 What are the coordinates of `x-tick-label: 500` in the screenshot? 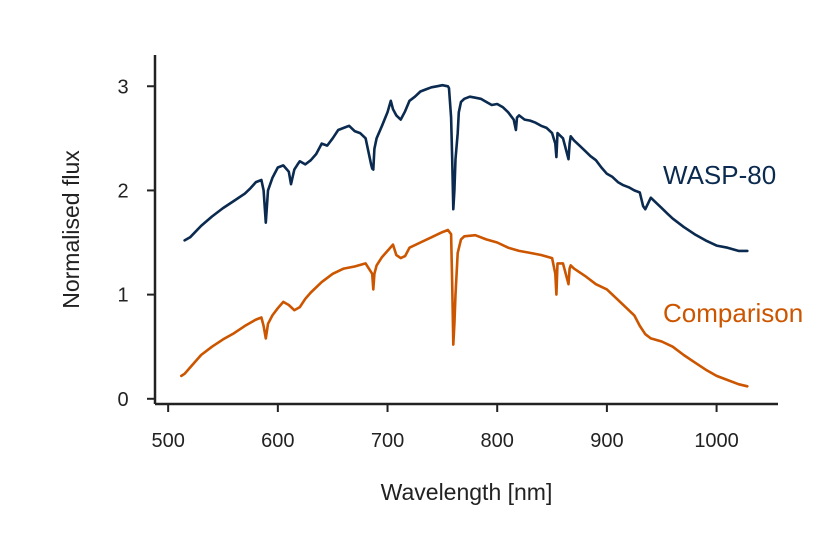 It's located at (167, 441).